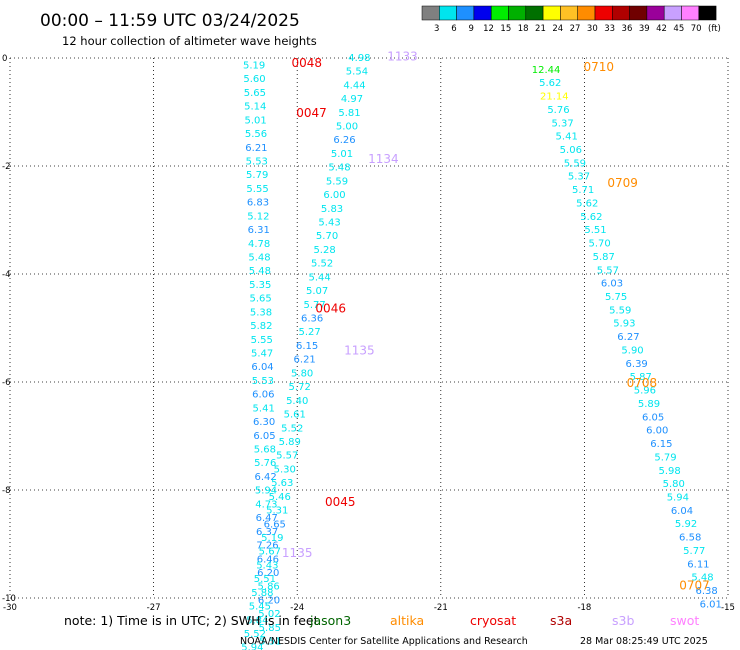 The image size is (740, 650). Describe the element at coordinates (311, 113) in the screenshot. I see `pass-time-label: 0047` at that location.